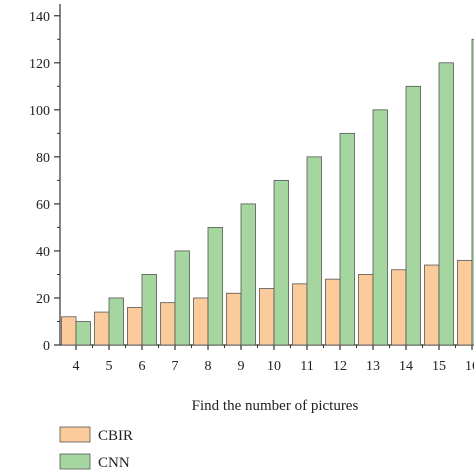 This screenshot has width=474, height=474. Describe the element at coordinates (208, 366) in the screenshot. I see `x-tick-label: 8` at that location.